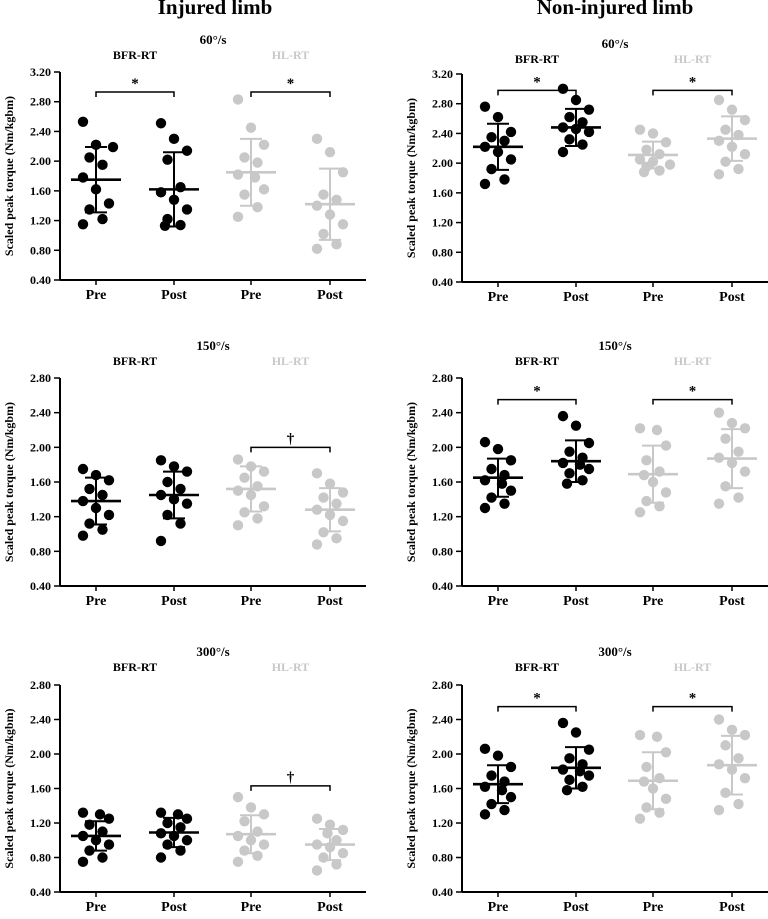 This screenshot has height=919, width=768. I want to click on series-hl-rt-post, so click(732, 137).